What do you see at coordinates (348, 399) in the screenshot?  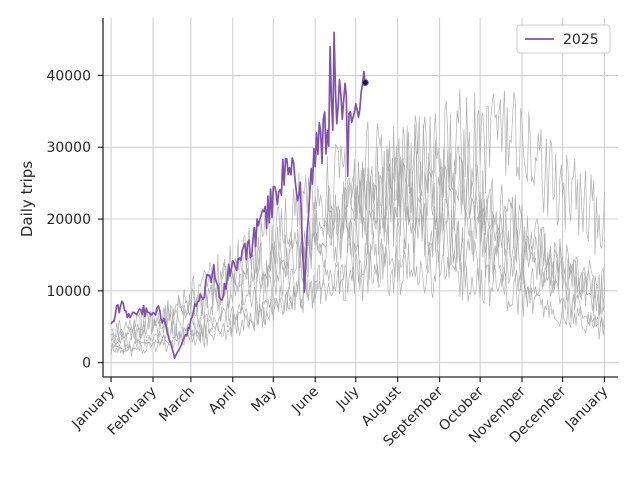 I see `x-tick-label: July` at bounding box center [348, 399].